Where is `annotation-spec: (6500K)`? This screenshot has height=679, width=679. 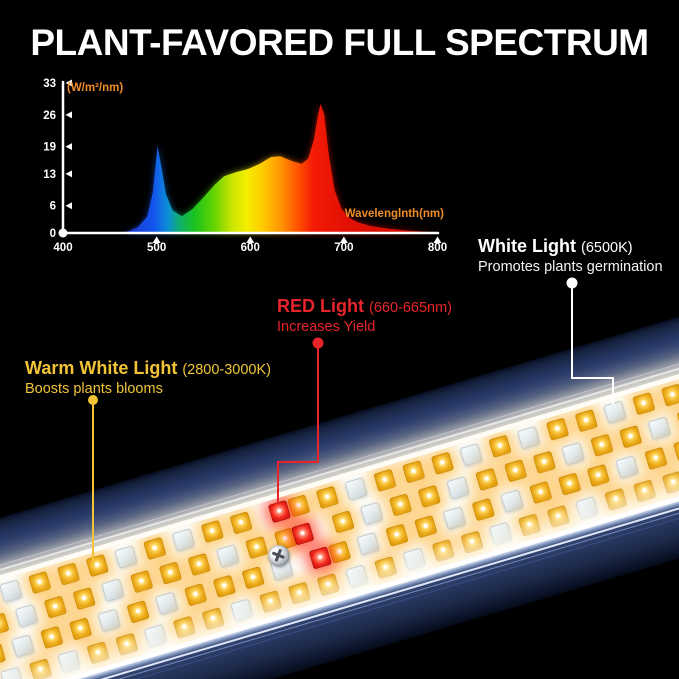 annotation-spec: (6500K) is located at coordinates (606, 248).